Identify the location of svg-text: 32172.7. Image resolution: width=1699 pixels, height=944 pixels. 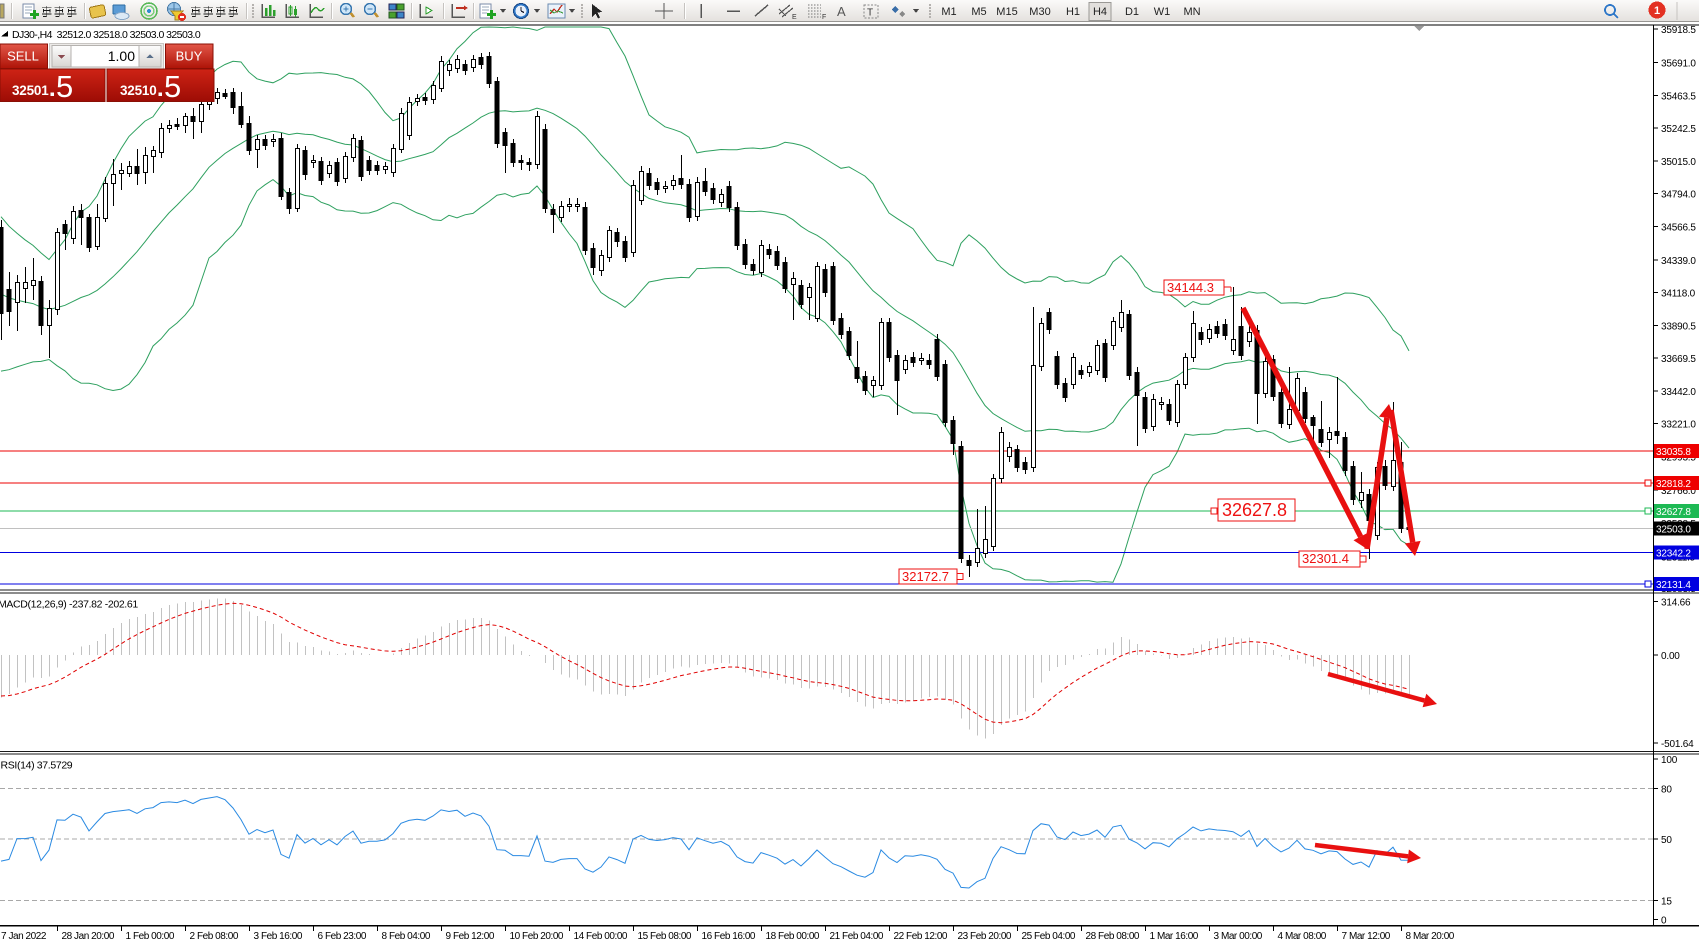
(925, 576).